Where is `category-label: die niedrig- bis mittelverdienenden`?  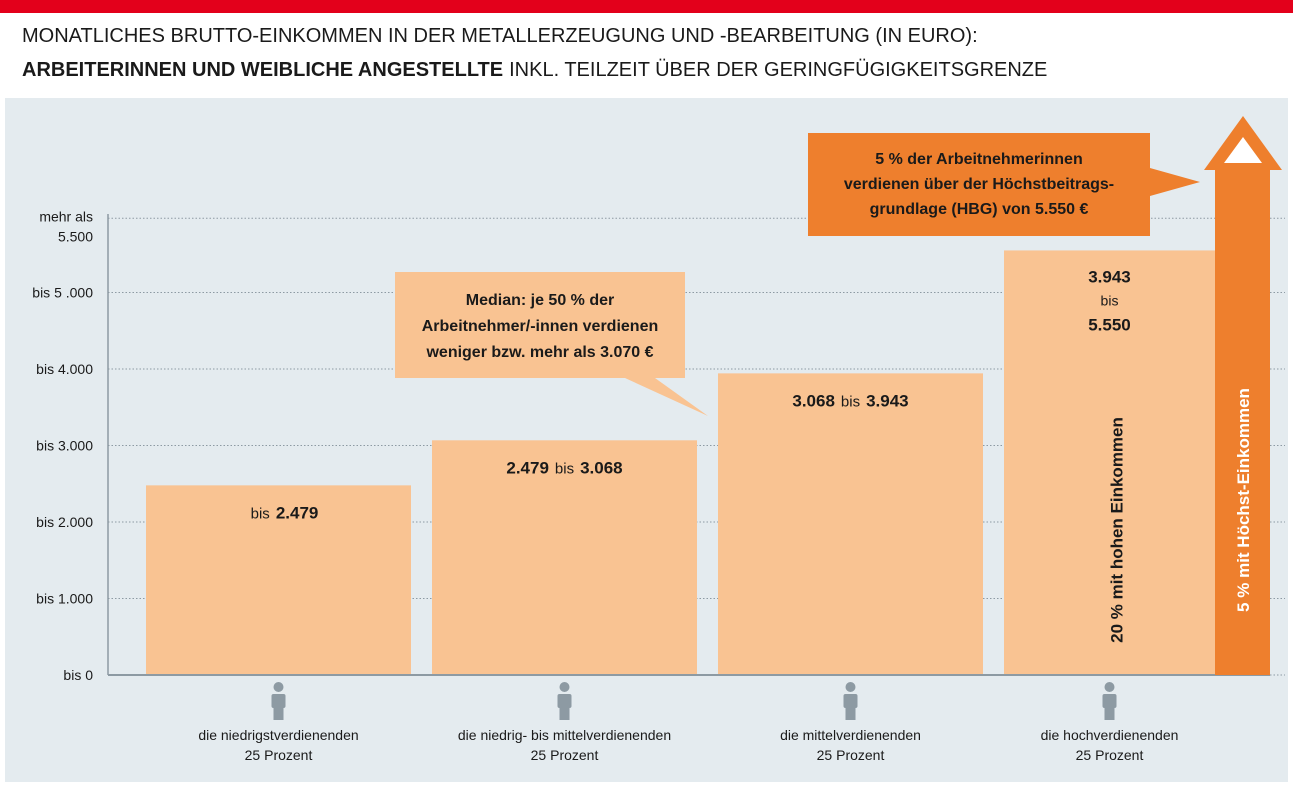
category-label: die niedrig- bis mittelverdienenden is located at coordinates (564, 735).